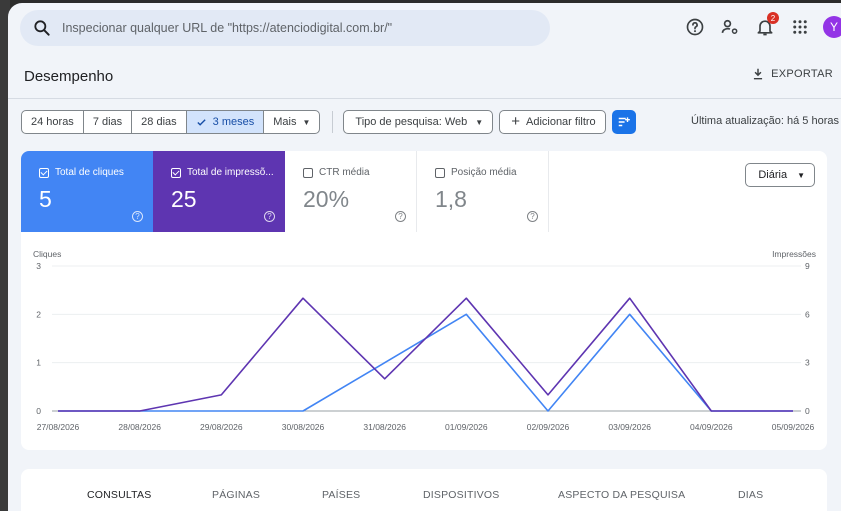  What do you see at coordinates (69, 76) in the screenshot?
I see `page-title: Desempenho` at bounding box center [69, 76].